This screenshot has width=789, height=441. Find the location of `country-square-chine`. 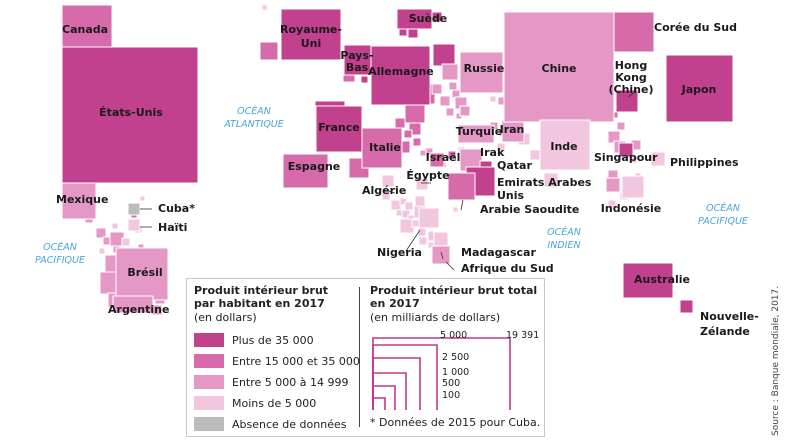

country-square-chine is located at coordinates (559, 67).